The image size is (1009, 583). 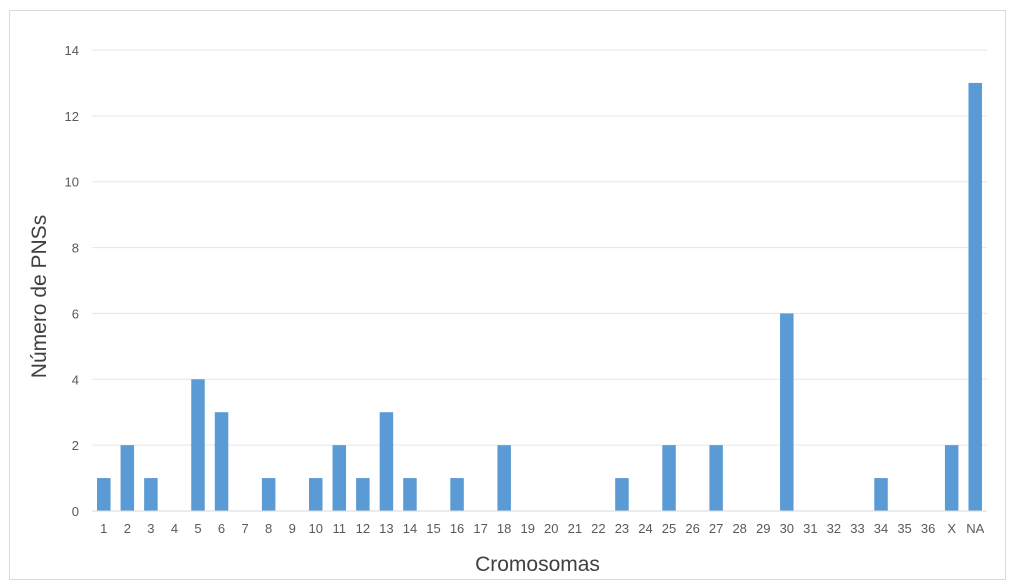 I want to click on bar-NA, so click(x=975, y=296).